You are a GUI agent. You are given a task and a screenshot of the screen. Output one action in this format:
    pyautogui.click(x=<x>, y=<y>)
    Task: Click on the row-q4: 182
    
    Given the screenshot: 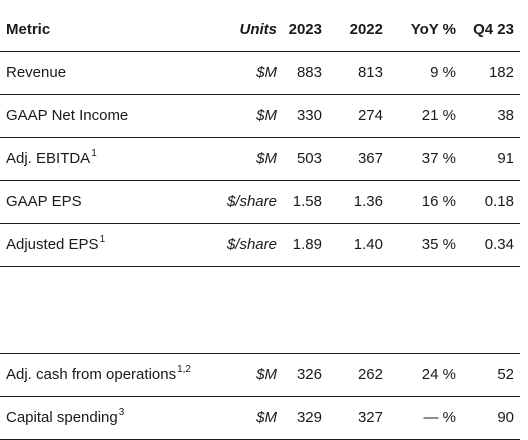 What is the action you would take?
    pyautogui.click(x=501, y=72)
    